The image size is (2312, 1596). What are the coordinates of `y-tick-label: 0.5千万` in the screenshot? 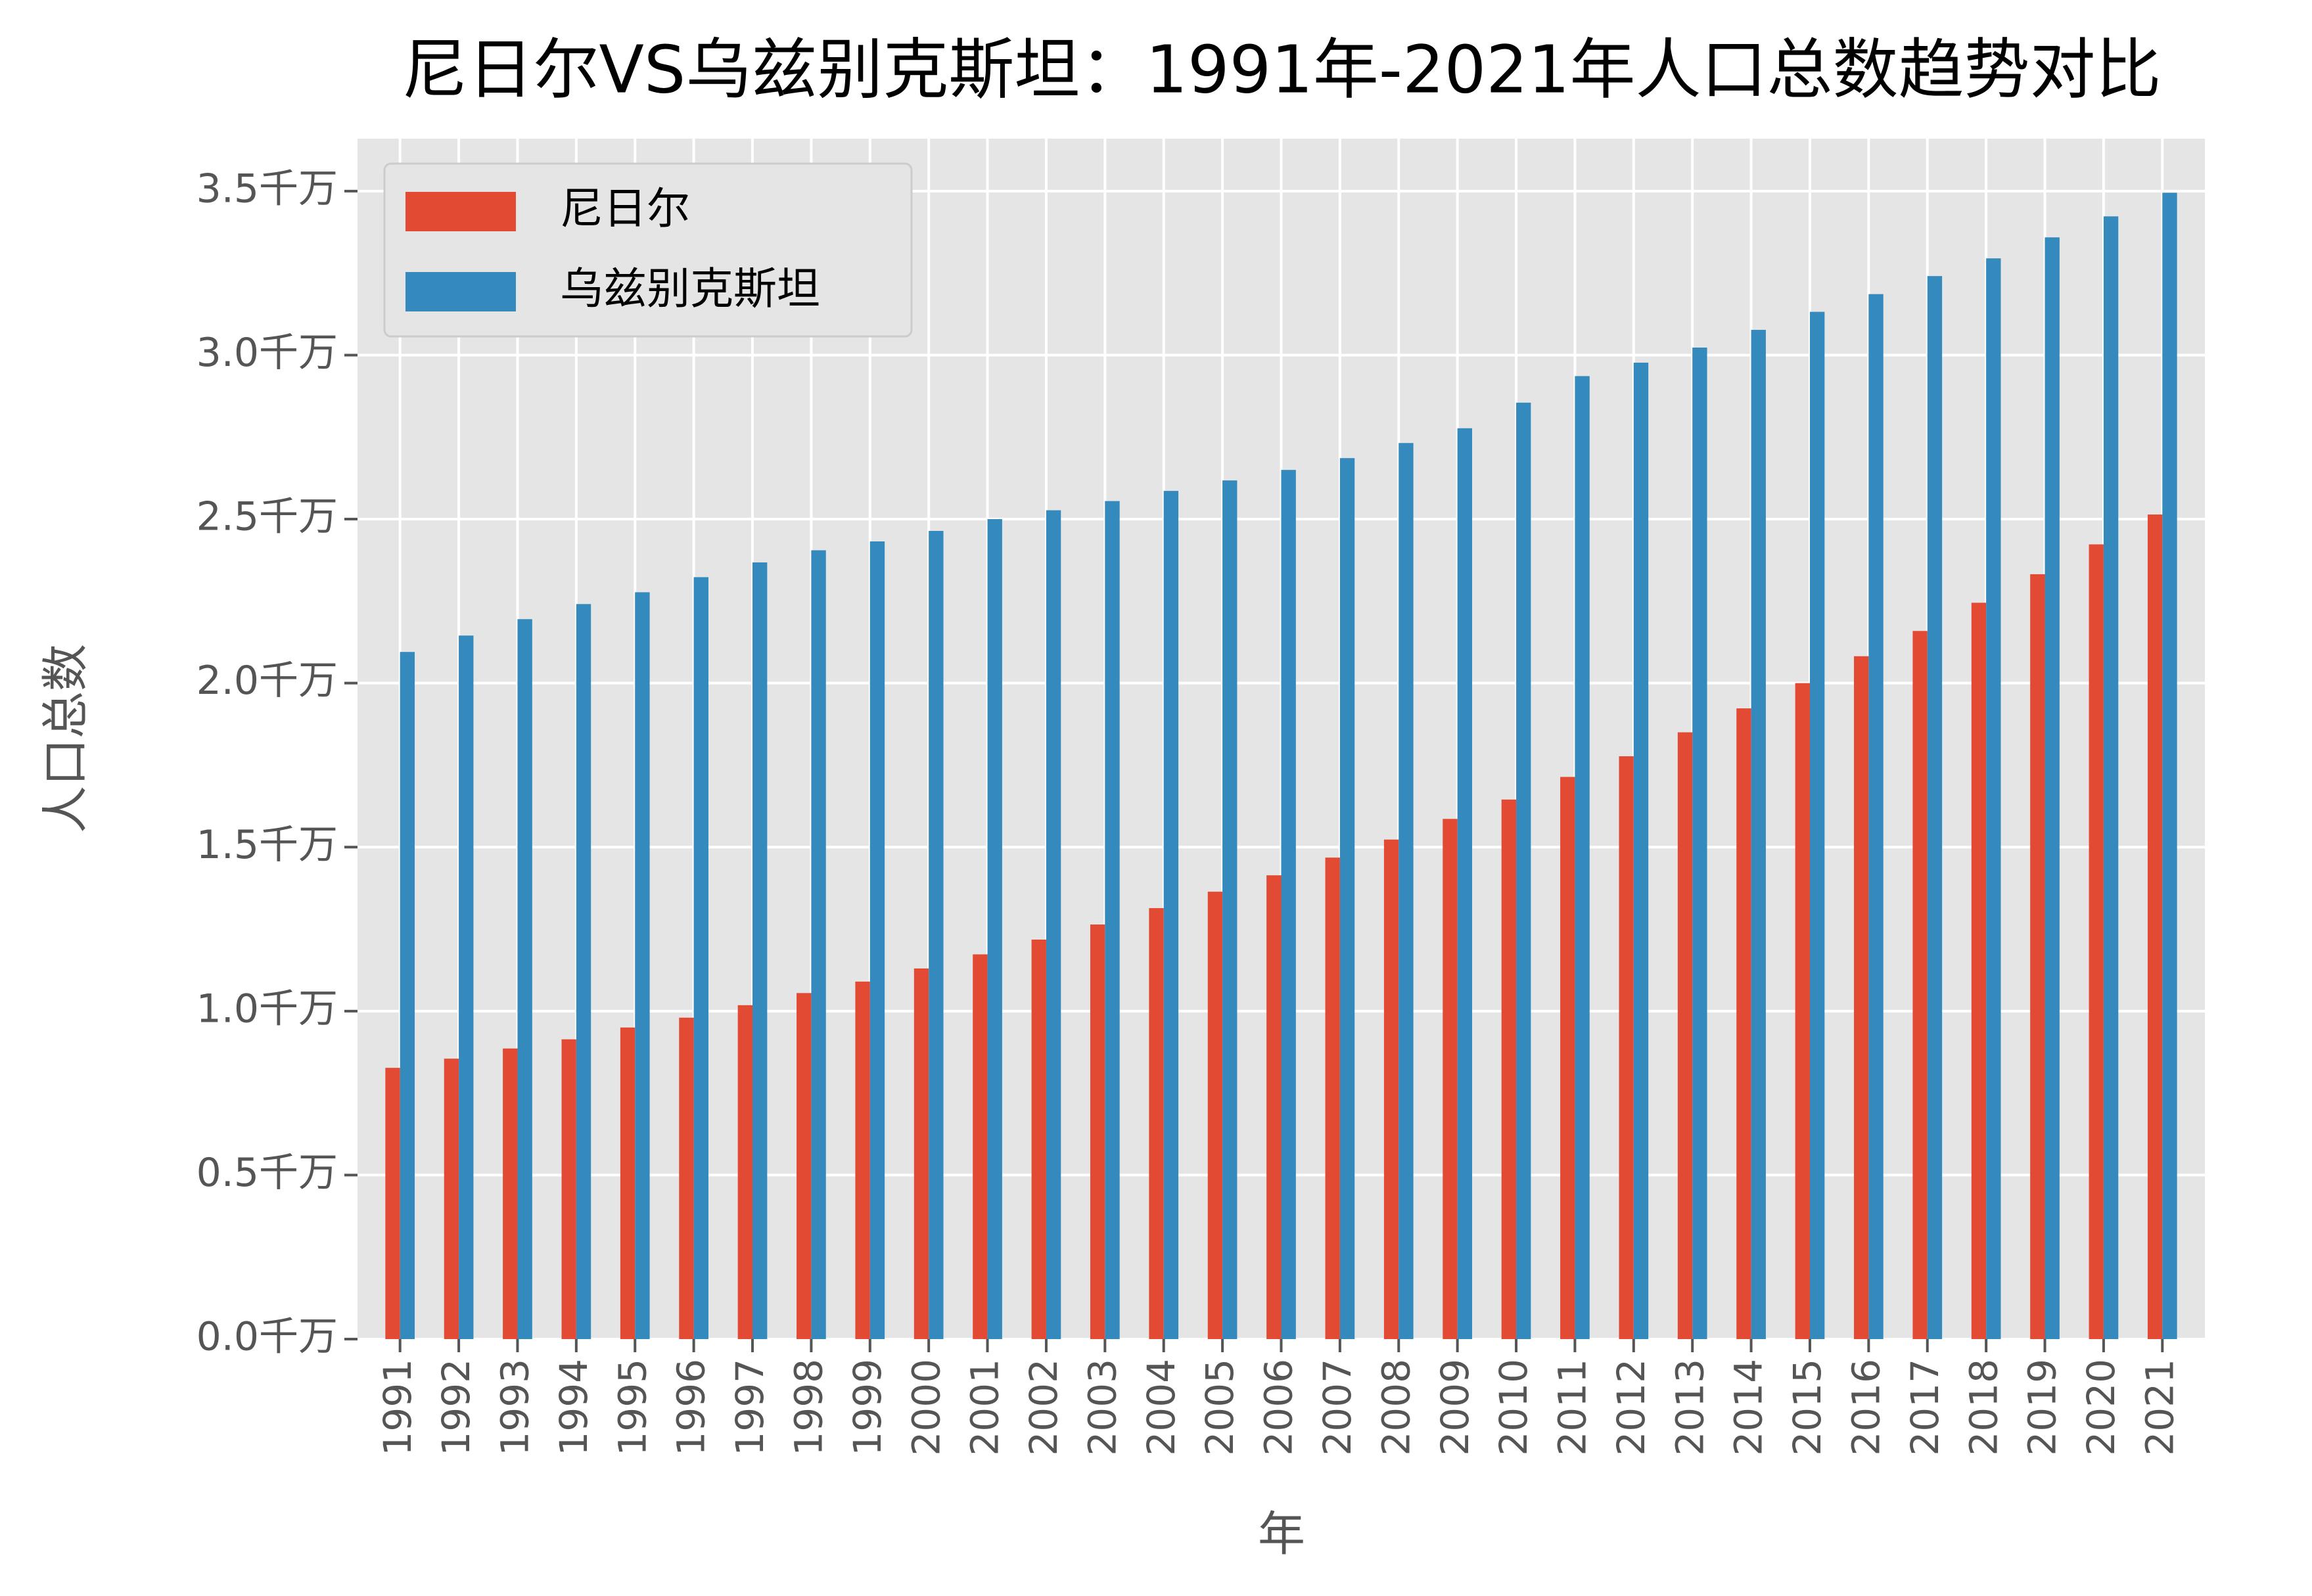 It's located at (267, 1173).